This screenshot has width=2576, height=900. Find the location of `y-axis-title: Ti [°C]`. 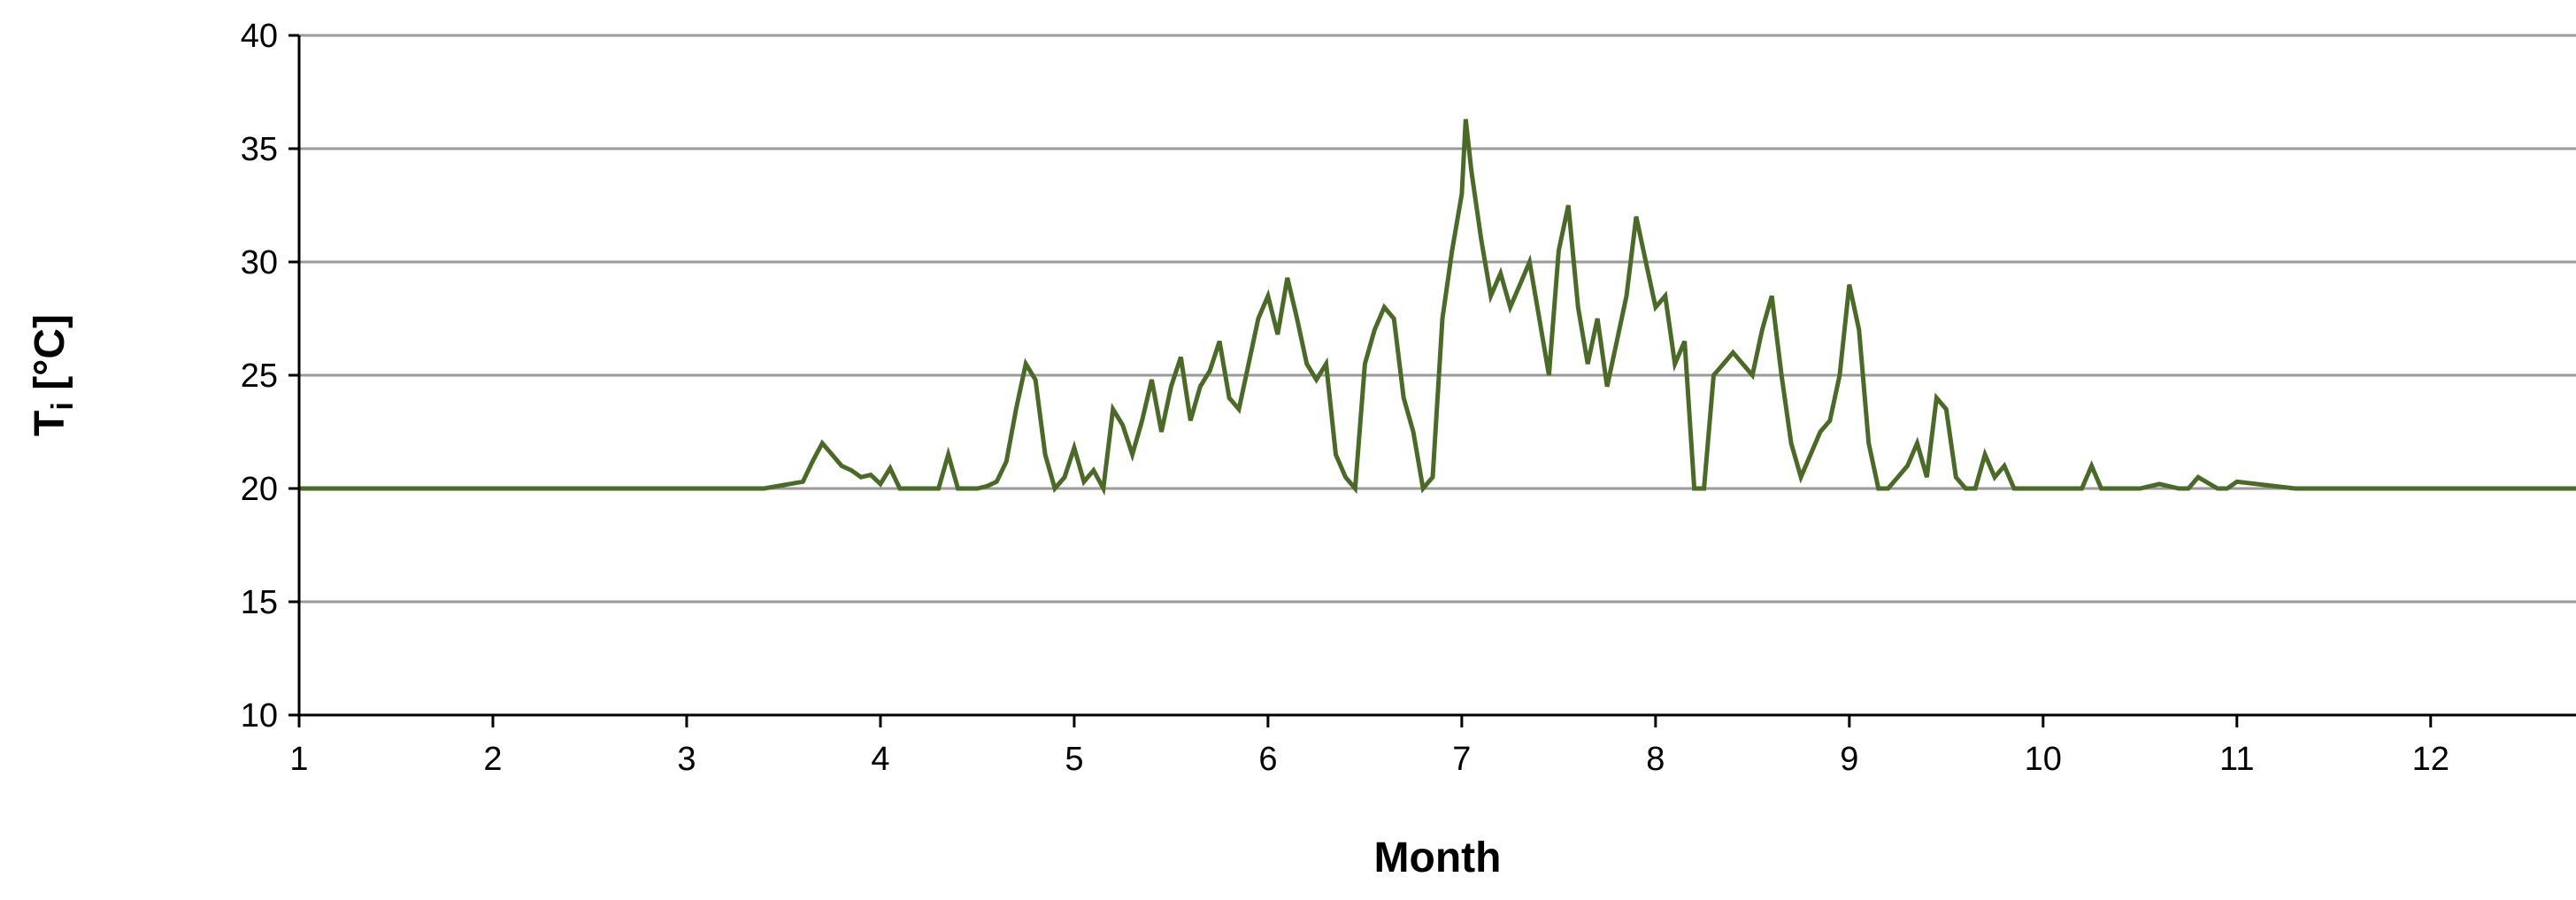

y-axis-title: Ti [°C] is located at coordinates (53, 375).